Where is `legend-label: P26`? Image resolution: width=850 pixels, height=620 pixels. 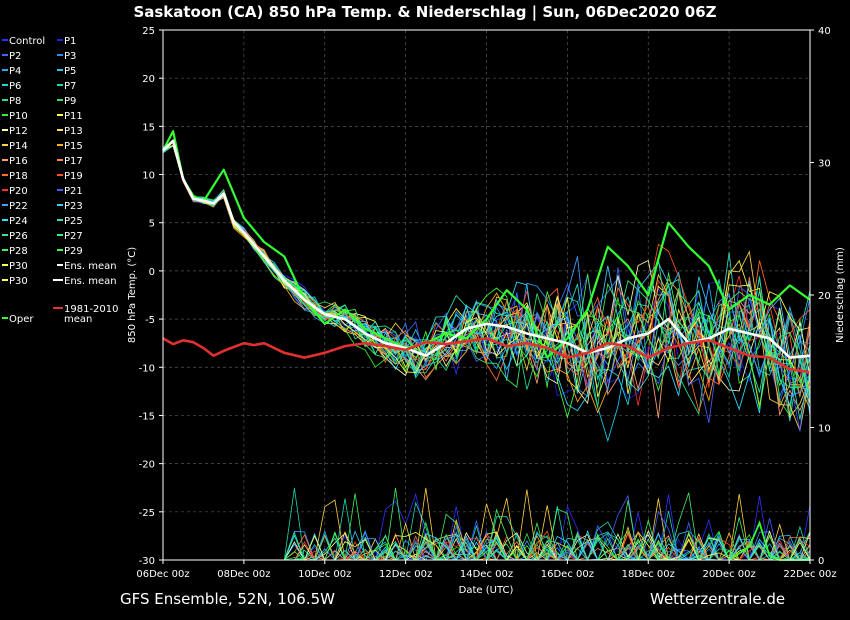
legend-label: P26 is located at coordinates (18, 236).